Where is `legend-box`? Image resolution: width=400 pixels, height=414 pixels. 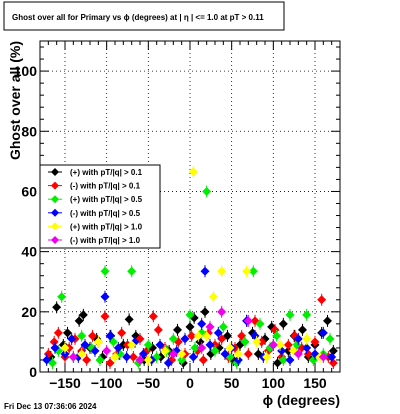 legend-box is located at coordinates (100, 206).